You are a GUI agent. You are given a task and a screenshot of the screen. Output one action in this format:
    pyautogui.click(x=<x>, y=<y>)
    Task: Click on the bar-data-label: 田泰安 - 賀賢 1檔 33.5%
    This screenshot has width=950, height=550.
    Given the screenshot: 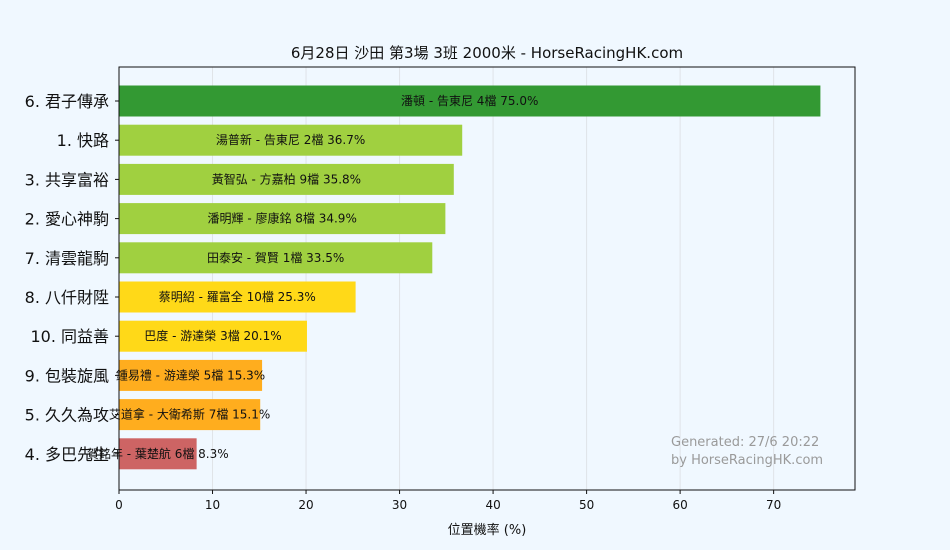 What is the action you would take?
    pyautogui.click(x=275, y=257)
    